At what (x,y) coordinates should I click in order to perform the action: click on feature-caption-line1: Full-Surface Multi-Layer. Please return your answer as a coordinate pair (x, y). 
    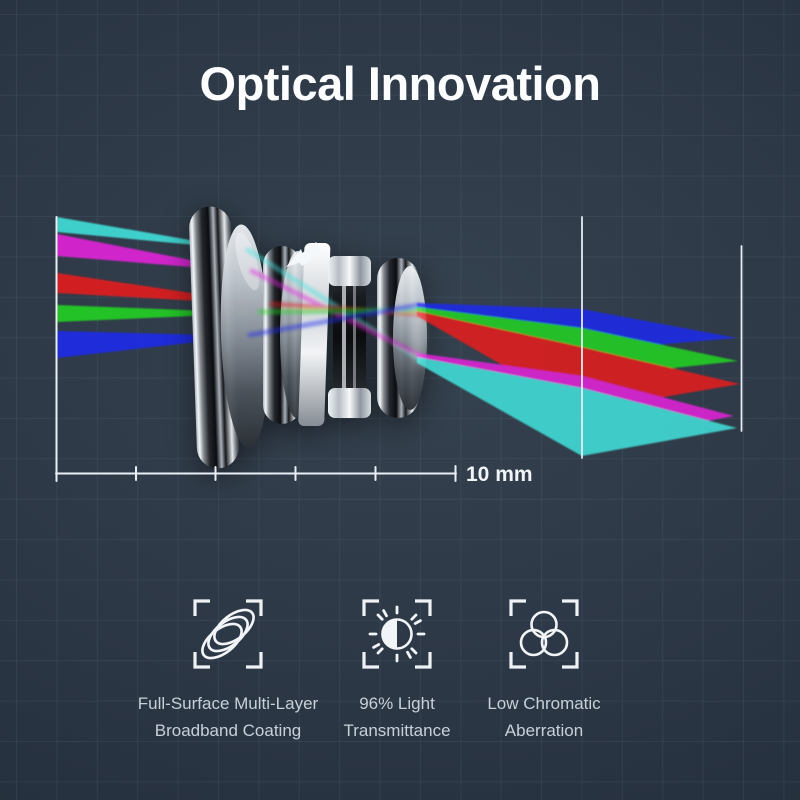
    Looking at the image, I should click on (228, 703).